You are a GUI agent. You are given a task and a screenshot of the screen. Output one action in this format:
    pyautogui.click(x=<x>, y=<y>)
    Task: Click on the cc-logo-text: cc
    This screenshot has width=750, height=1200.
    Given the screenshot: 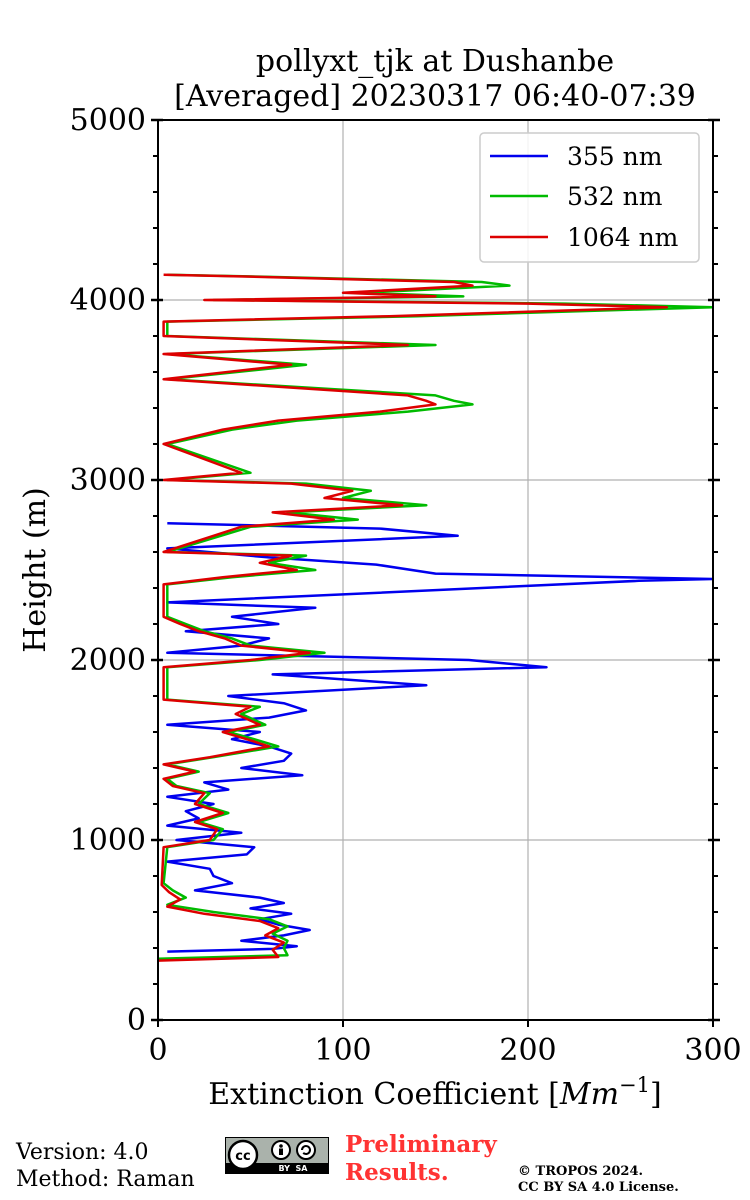 What is the action you would take?
    pyautogui.click(x=242, y=1156)
    